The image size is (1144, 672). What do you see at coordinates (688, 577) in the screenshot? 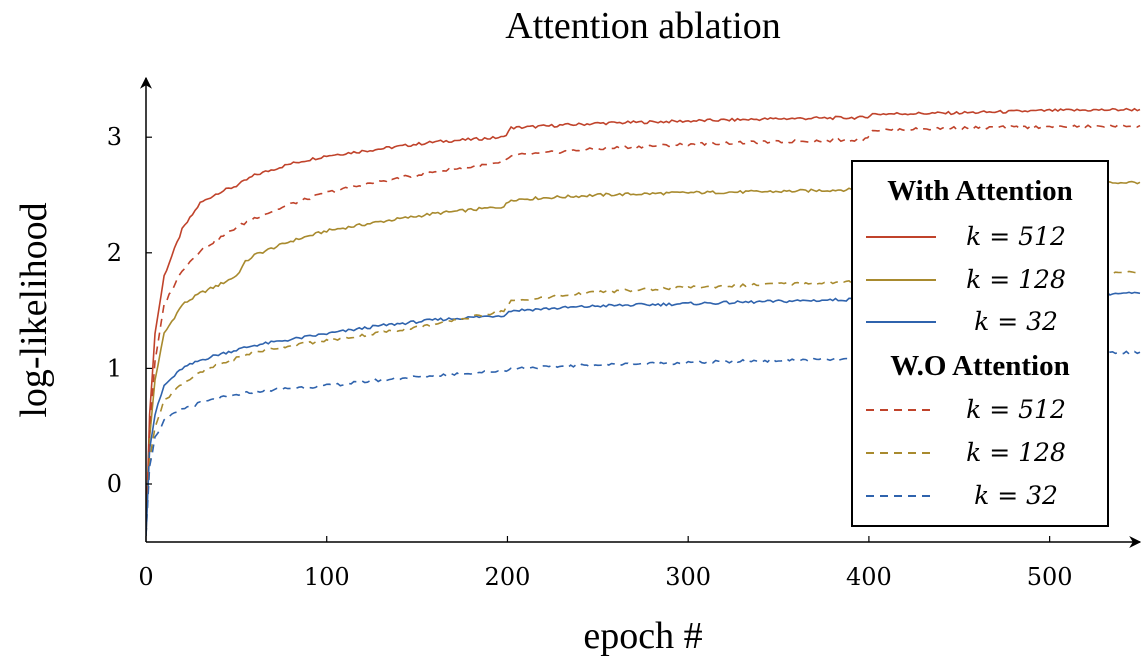
I see `x-tick-label: 300` at bounding box center [688, 577].